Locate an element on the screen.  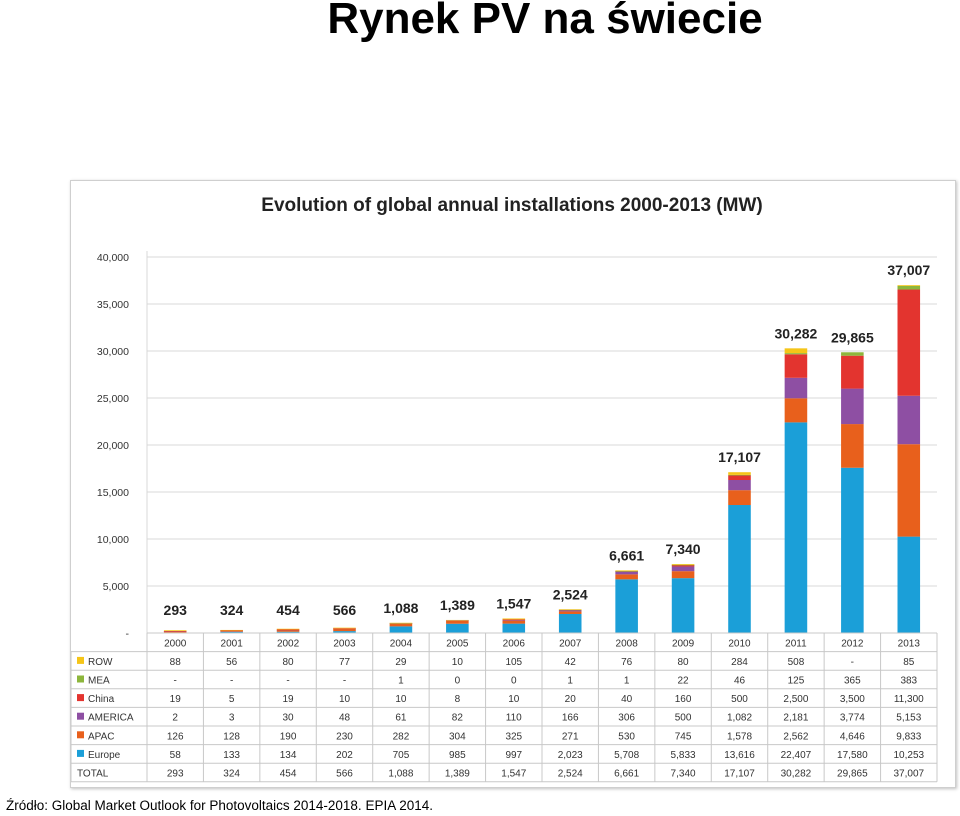
bar-segment-europe-2005 is located at coordinates (457, 628).